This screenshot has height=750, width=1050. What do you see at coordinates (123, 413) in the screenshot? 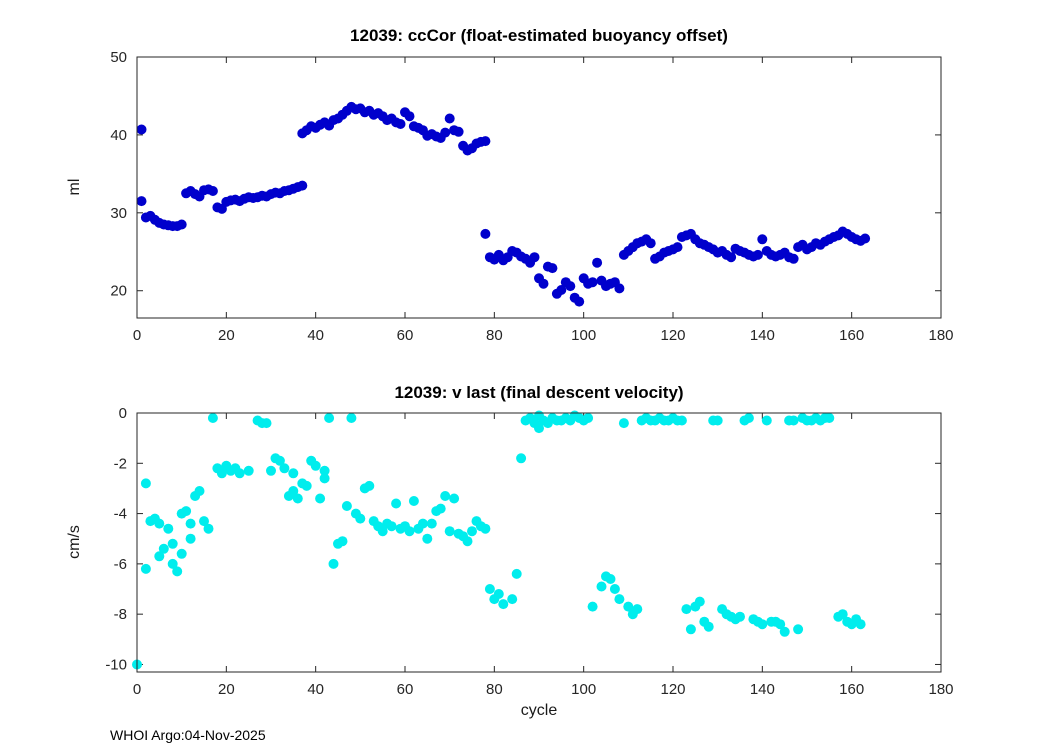
I see `y-tick-label: 0` at bounding box center [123, 413].